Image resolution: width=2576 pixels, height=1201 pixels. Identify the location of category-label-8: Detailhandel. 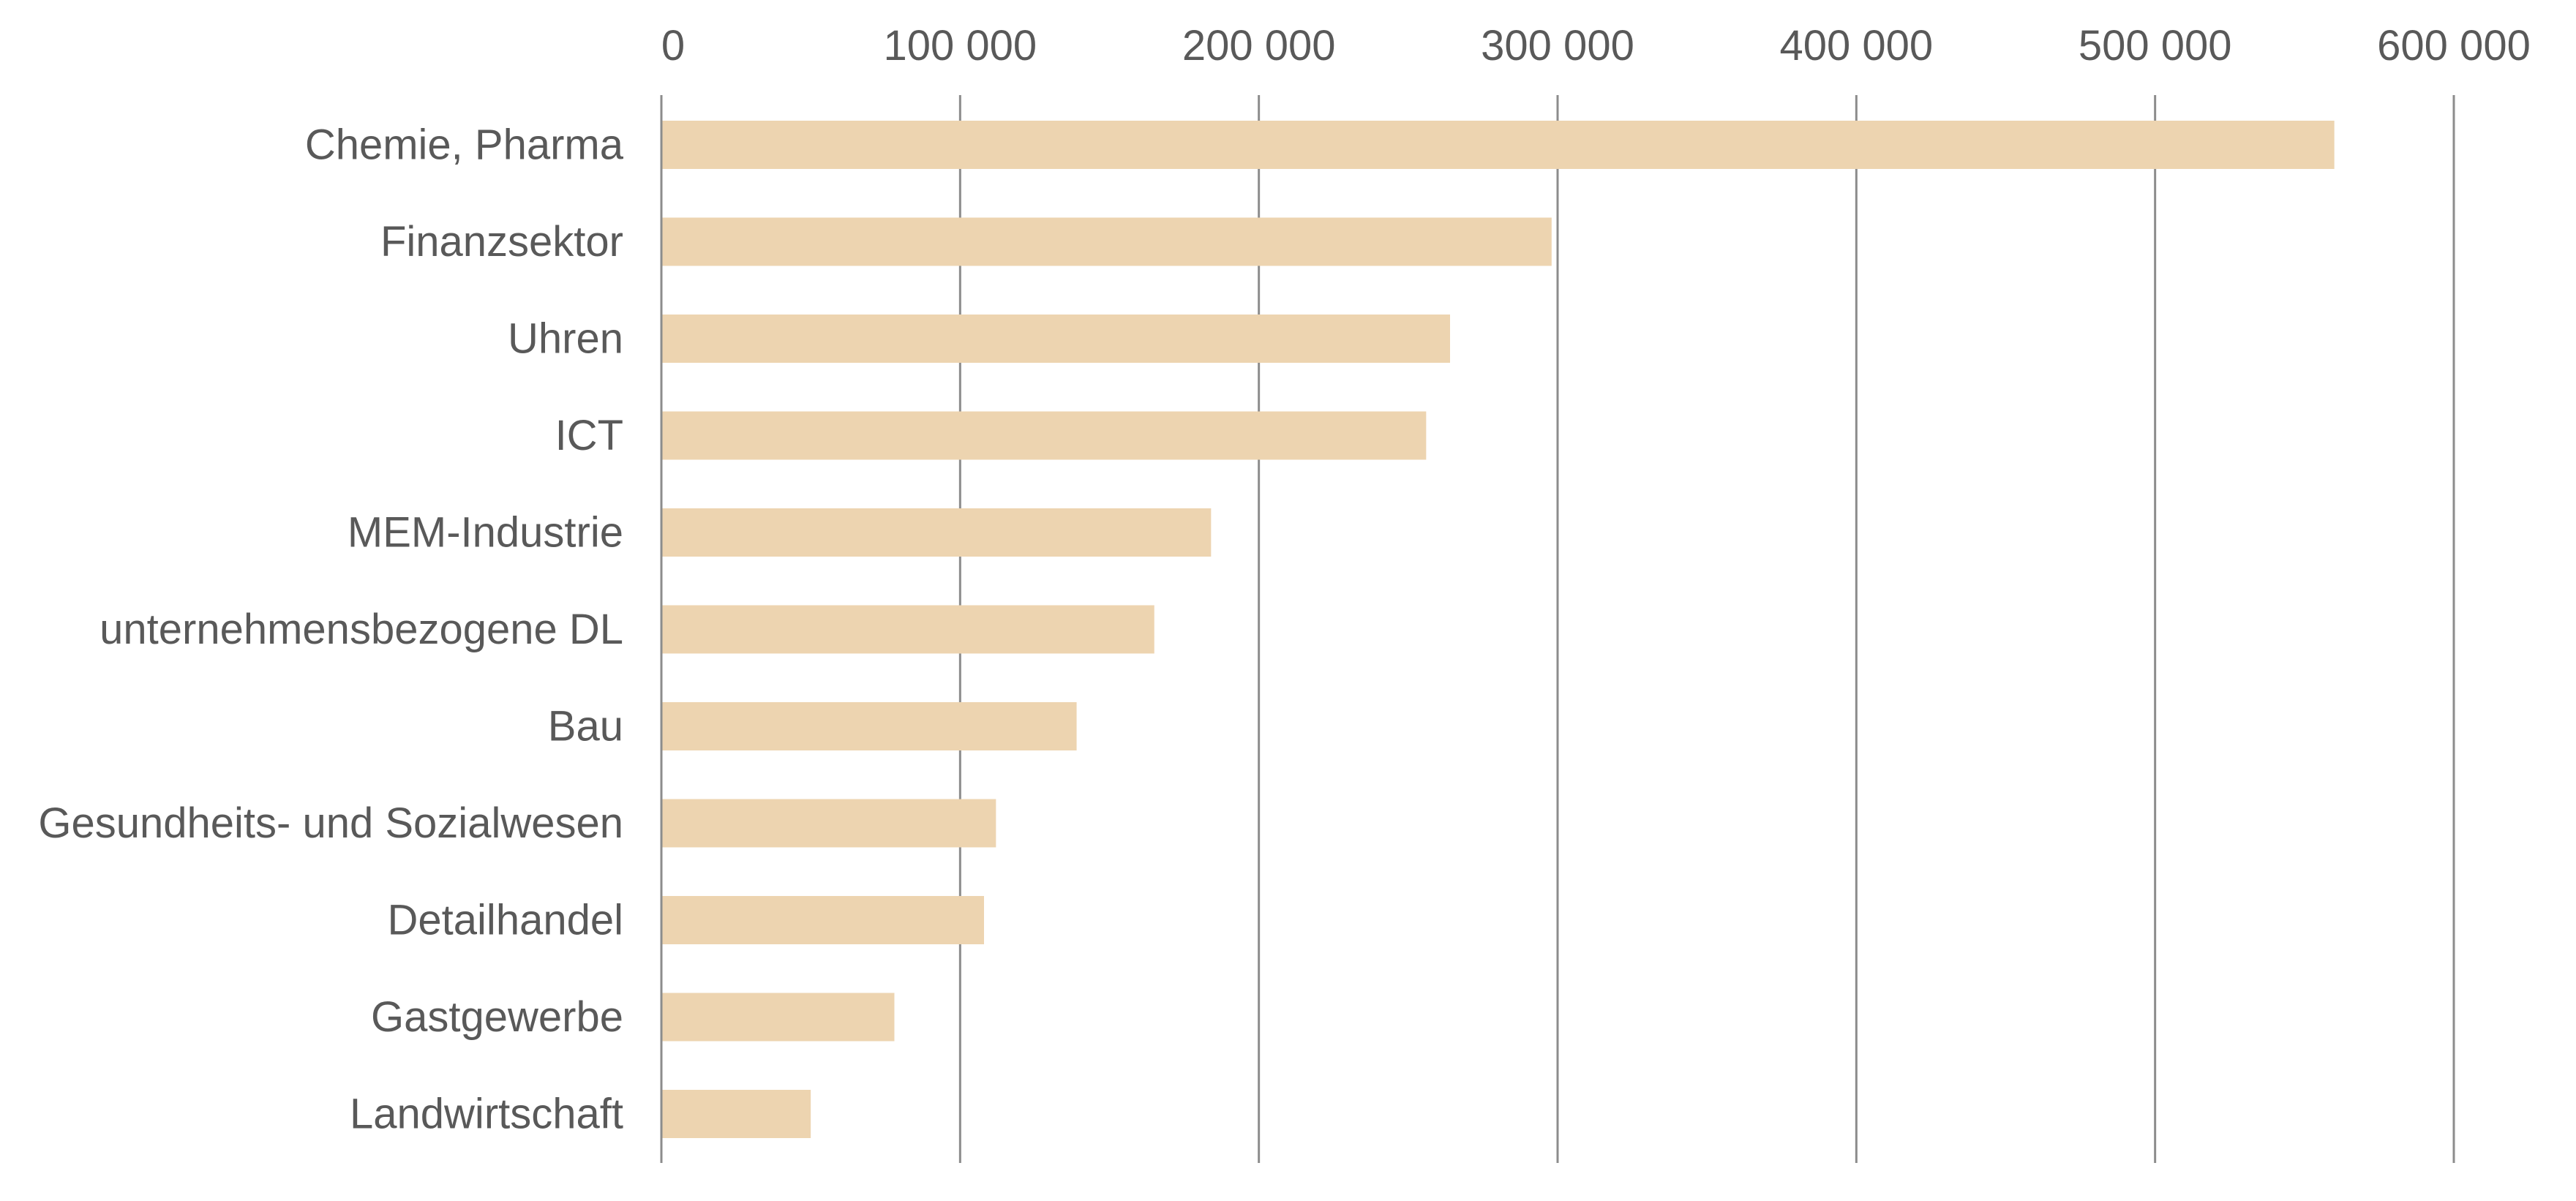
(505, 921).